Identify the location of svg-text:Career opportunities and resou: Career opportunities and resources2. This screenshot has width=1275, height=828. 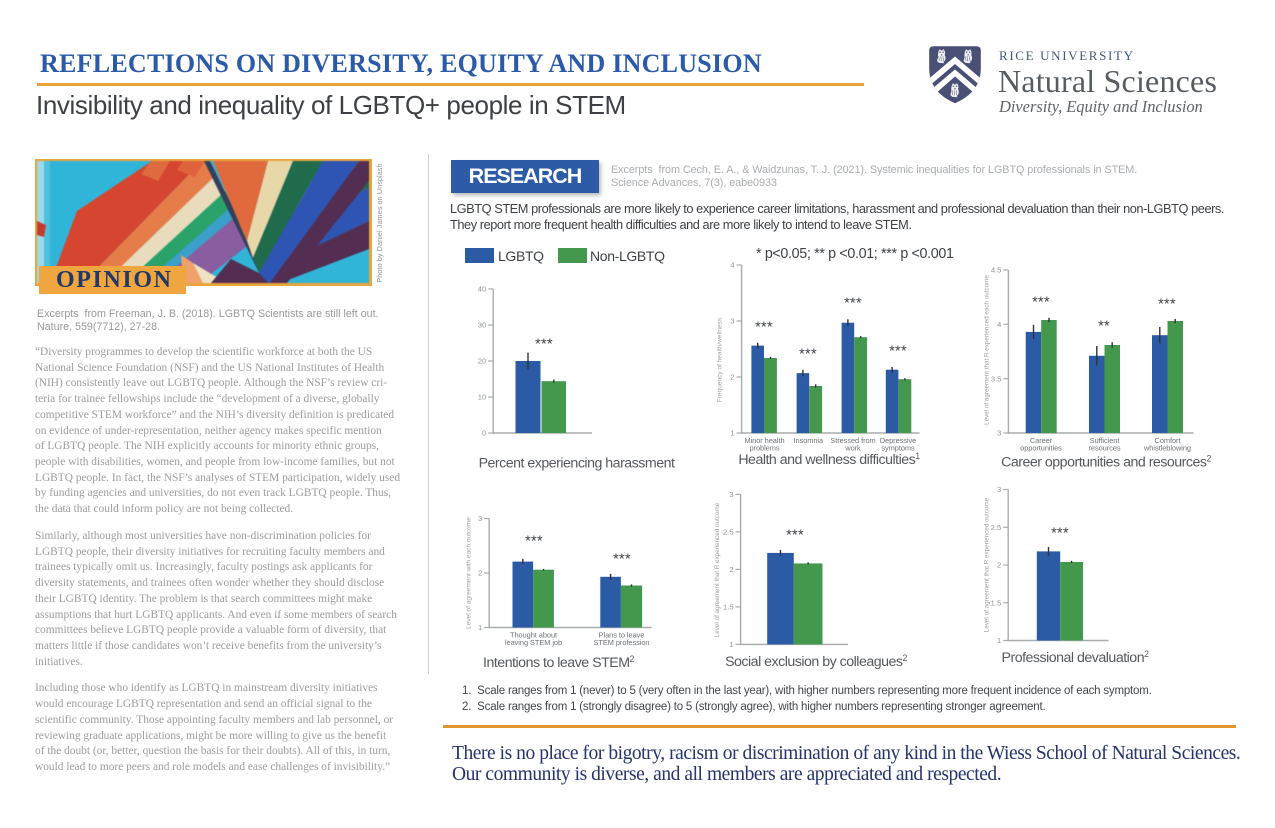
(1106, 462).